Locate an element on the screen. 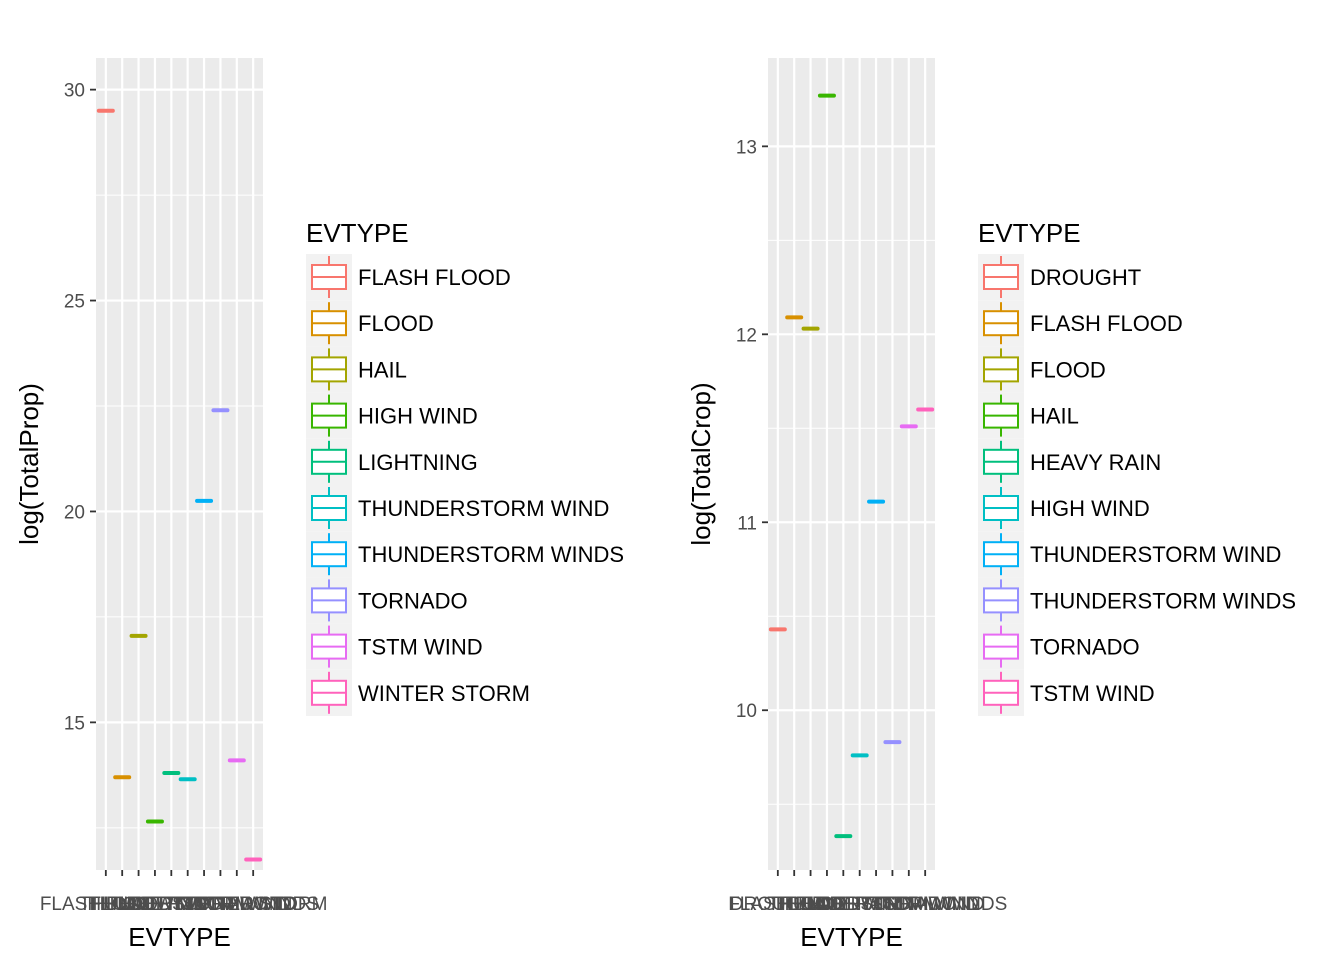 Image resolution: width=1344 pixels, height=960 pixels. legend-label: LIGHTNING is located at coordinates (418, 462).